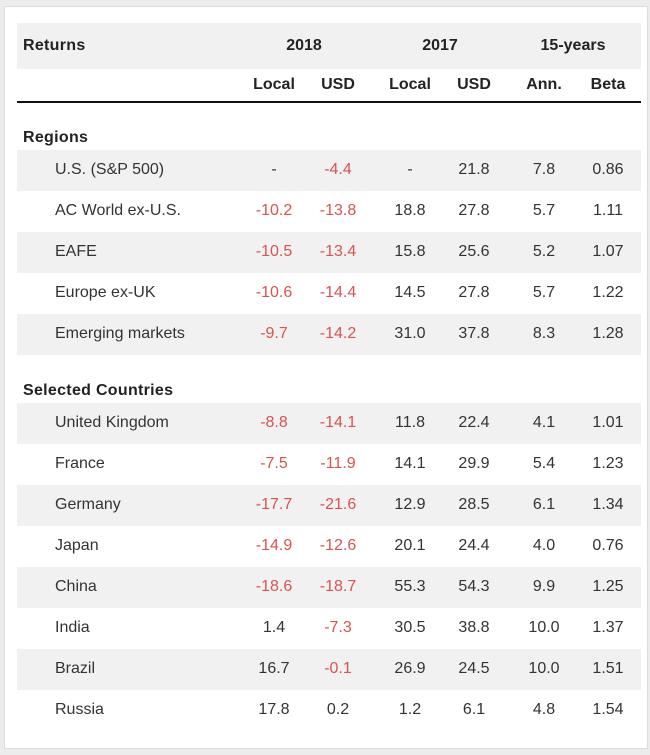 The width and height of the screenshot is (650, 755). I want to click on table-cell: 1.51, so click(608, 668).